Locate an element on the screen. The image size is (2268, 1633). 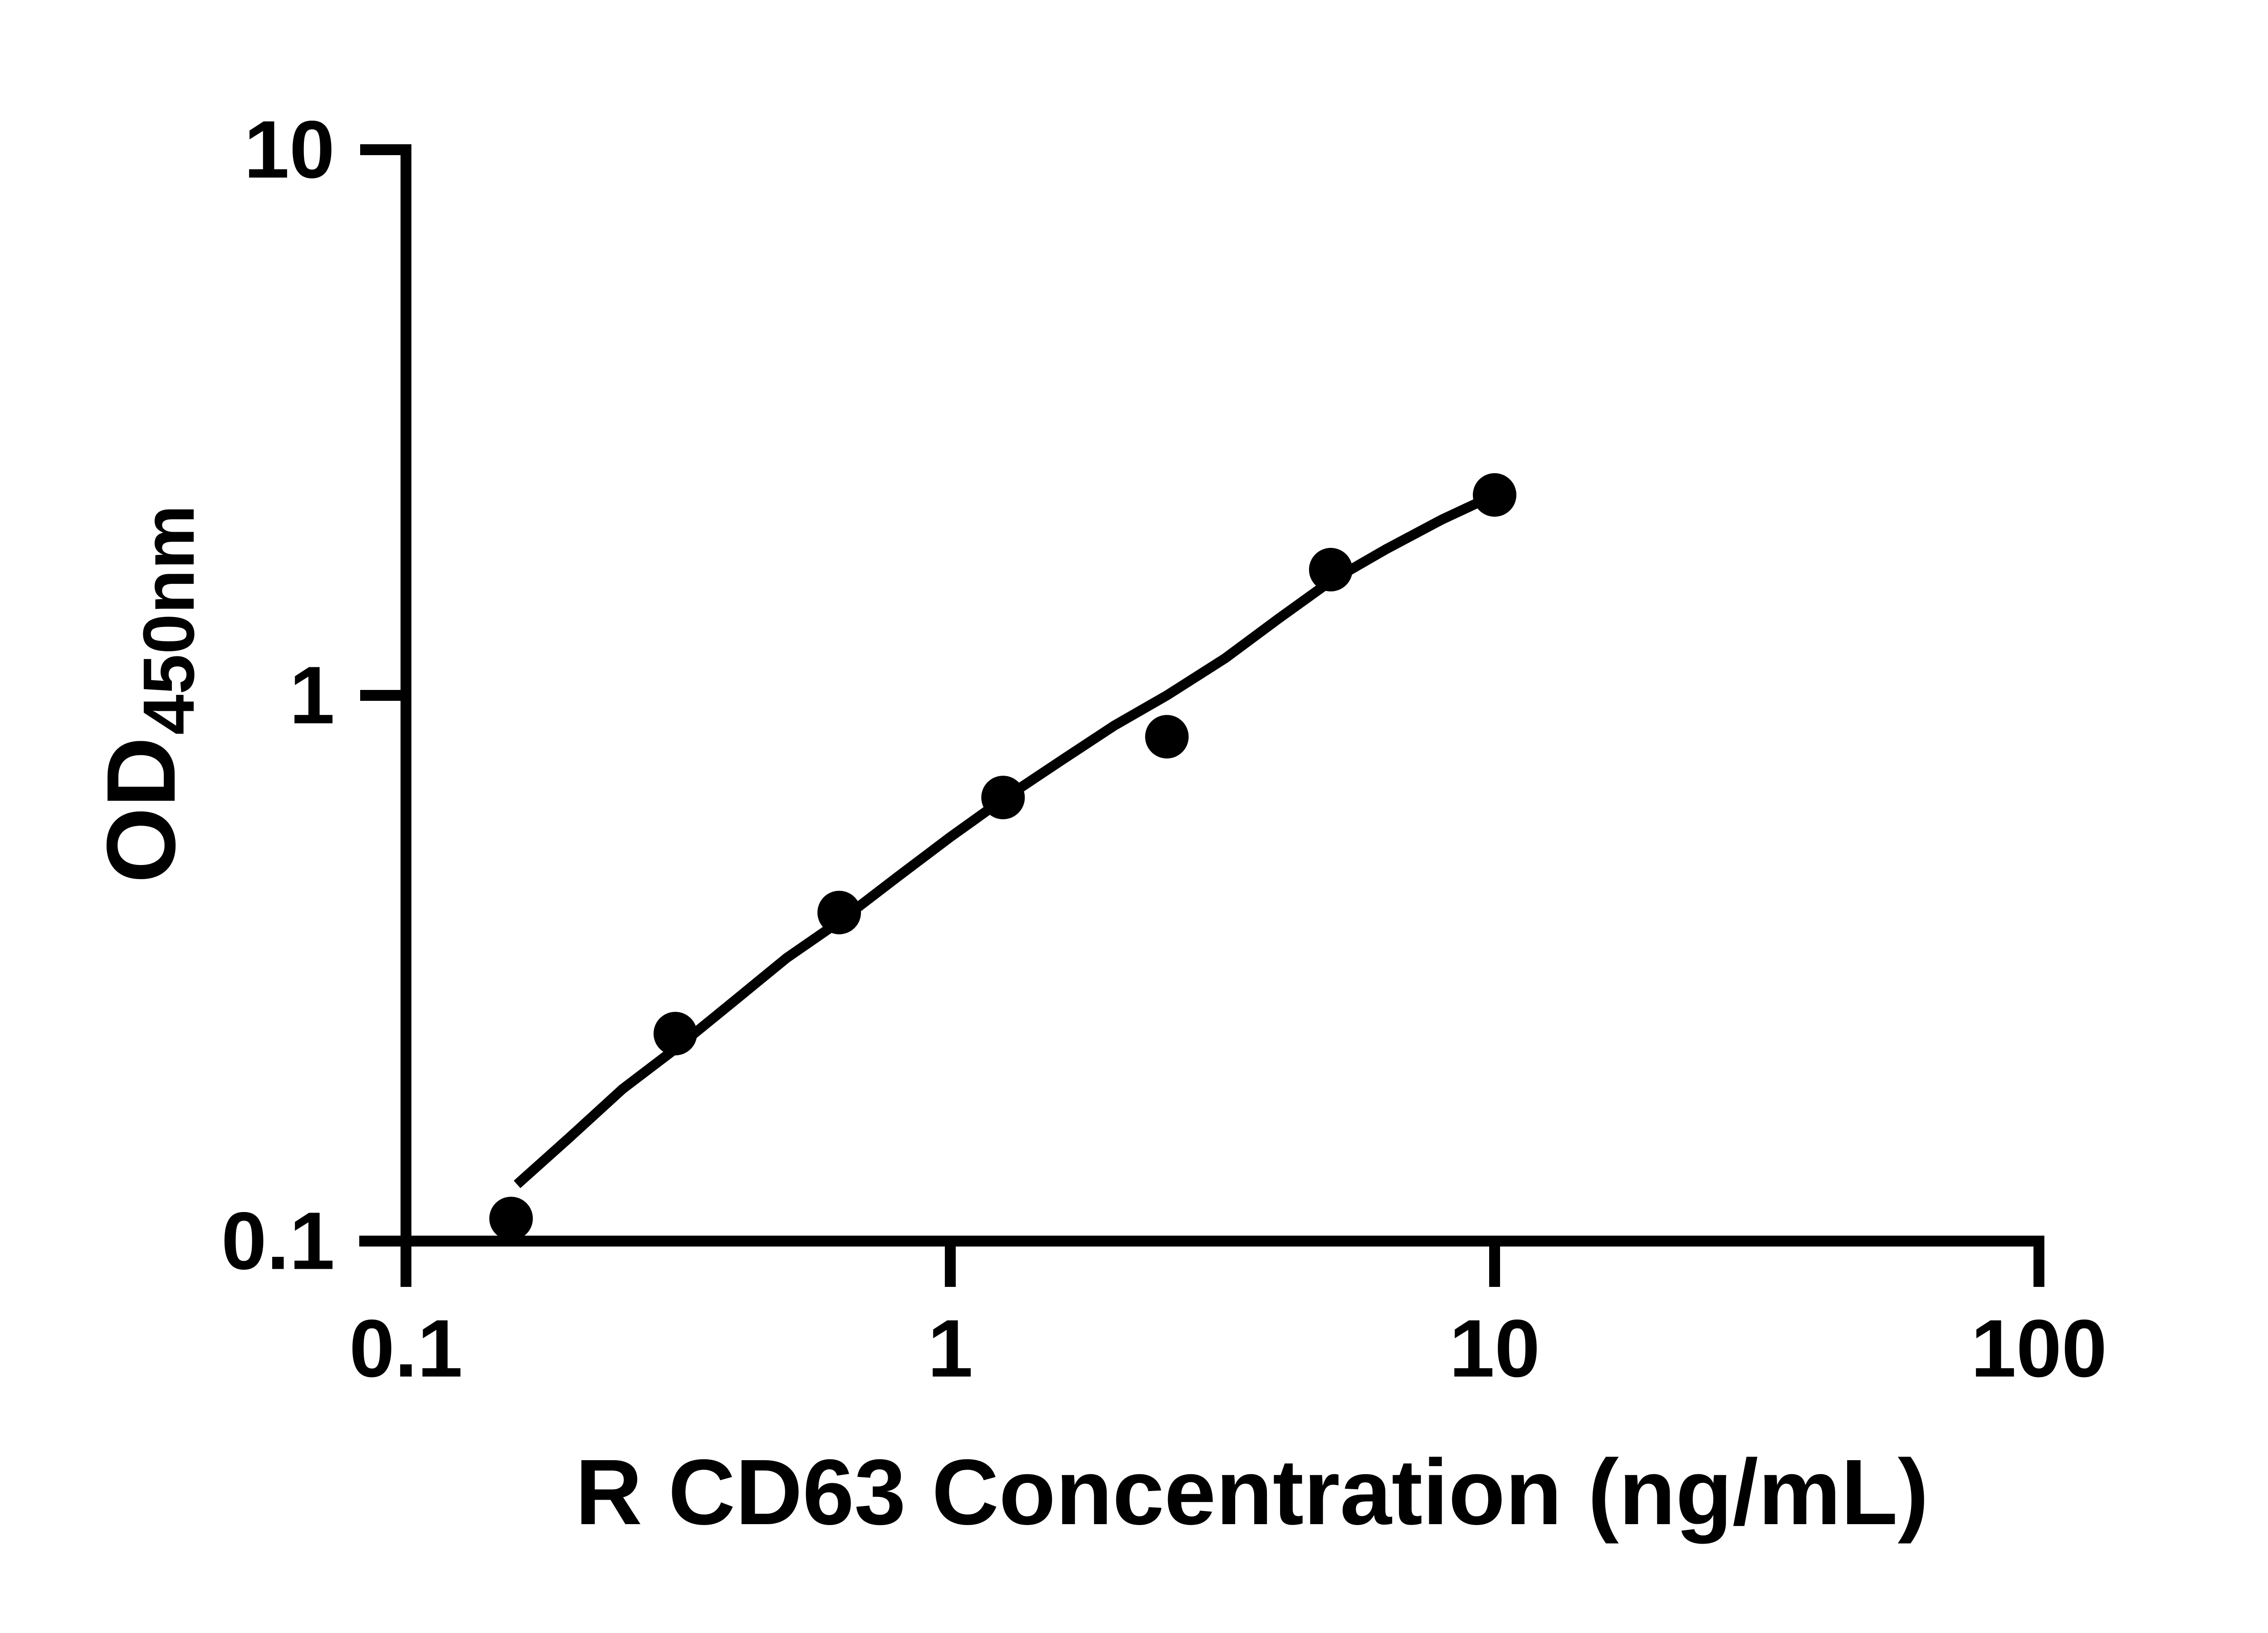
y-axis-ticks is located at coordinates (383, 695).